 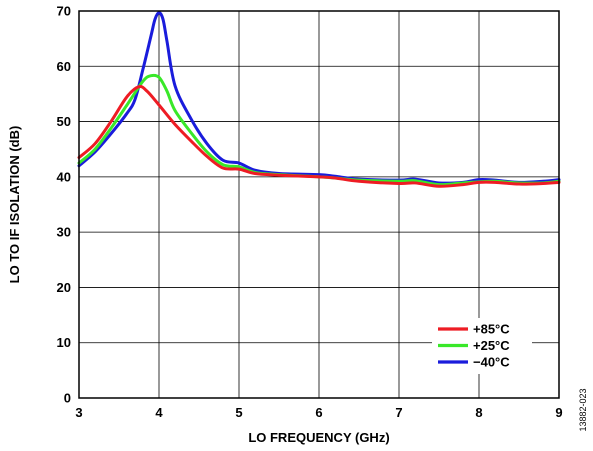 I want to click on x-tick-label: 5, so click(x=238, y=412).